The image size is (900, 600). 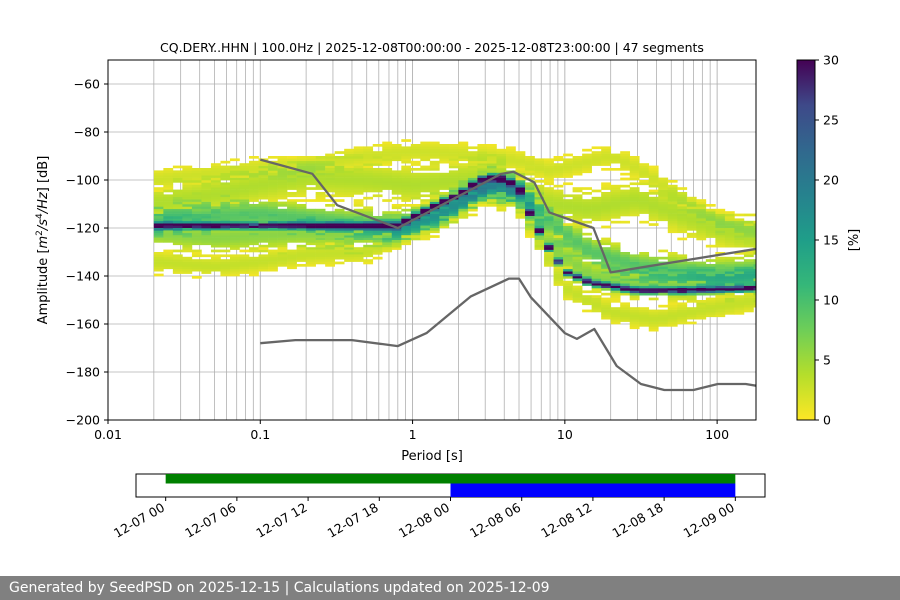 I want to click on x-tick-label: 100, so click(x=717, y=434).